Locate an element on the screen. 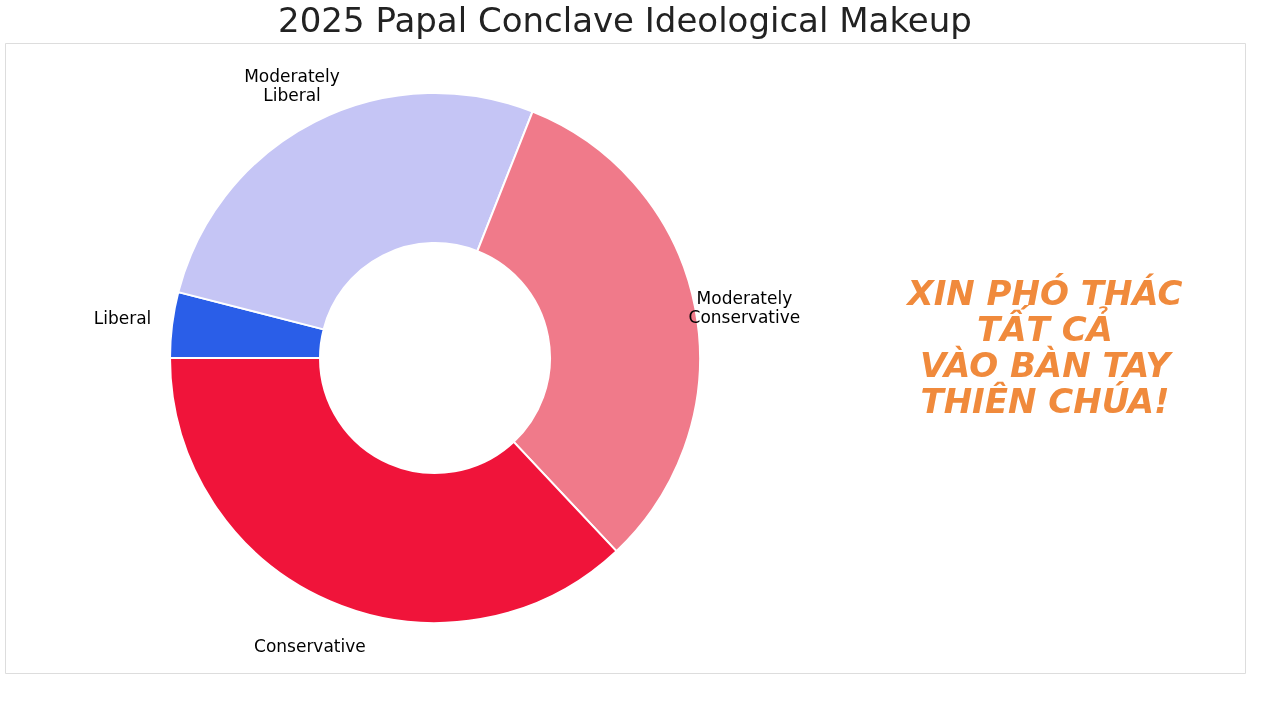  text: XIN PHÓ THÁC TẤT CẢ VÀO BÀN TAY THIÊN CHÚA! is located at coordinates (1044, 347).